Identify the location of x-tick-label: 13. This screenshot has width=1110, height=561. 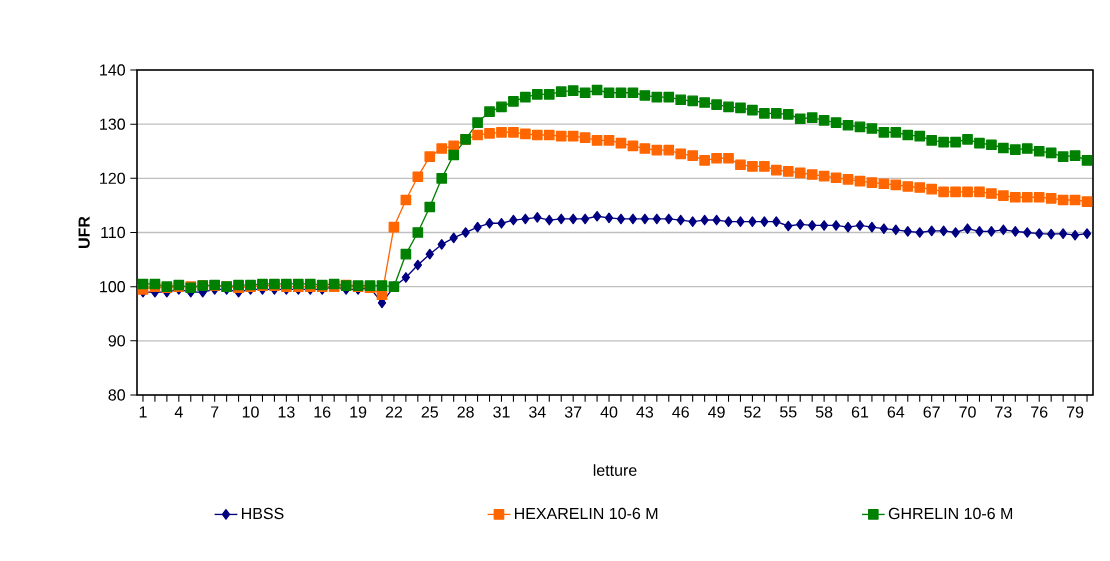
(286, 412).